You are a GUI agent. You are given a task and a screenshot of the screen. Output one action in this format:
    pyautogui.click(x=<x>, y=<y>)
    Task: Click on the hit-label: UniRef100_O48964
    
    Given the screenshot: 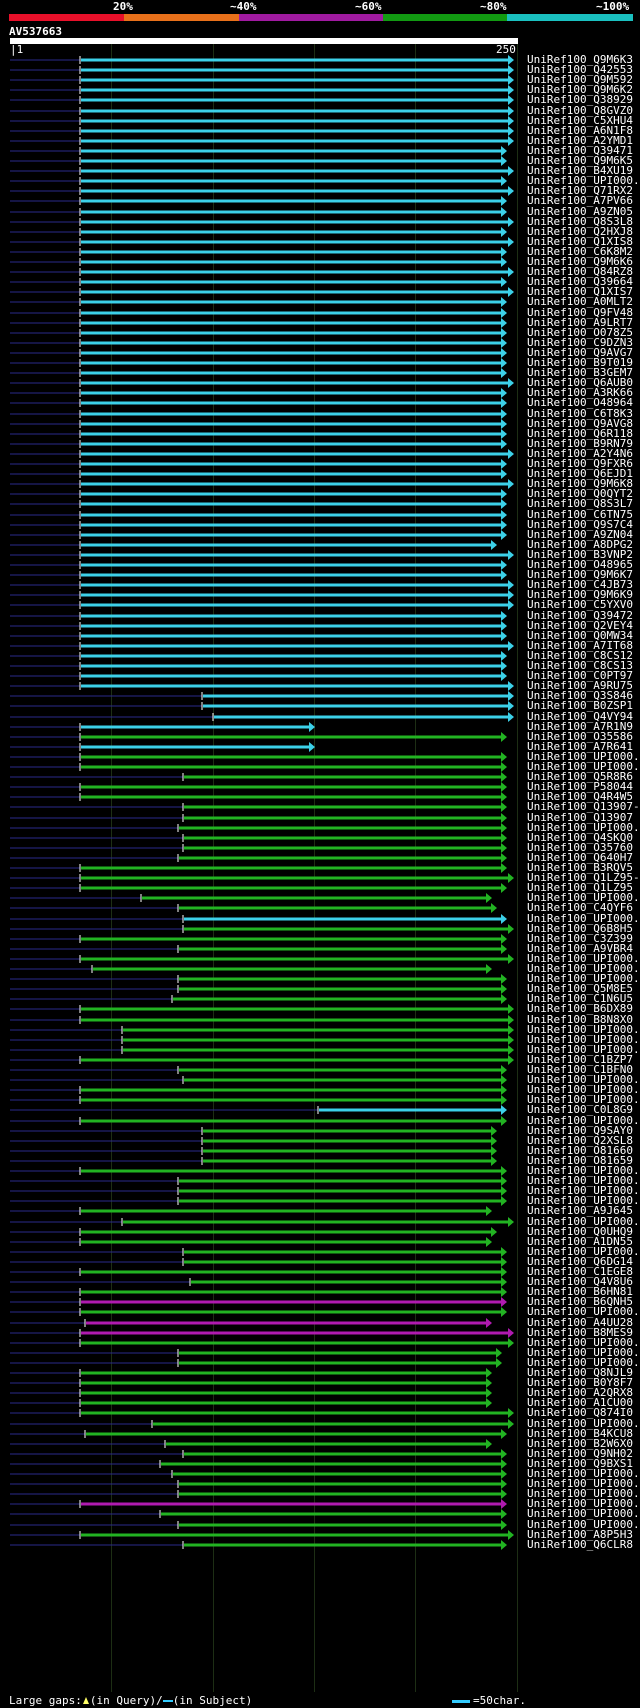 What is the action you would take?
    pyautogui.click(x=580, y=402)
    